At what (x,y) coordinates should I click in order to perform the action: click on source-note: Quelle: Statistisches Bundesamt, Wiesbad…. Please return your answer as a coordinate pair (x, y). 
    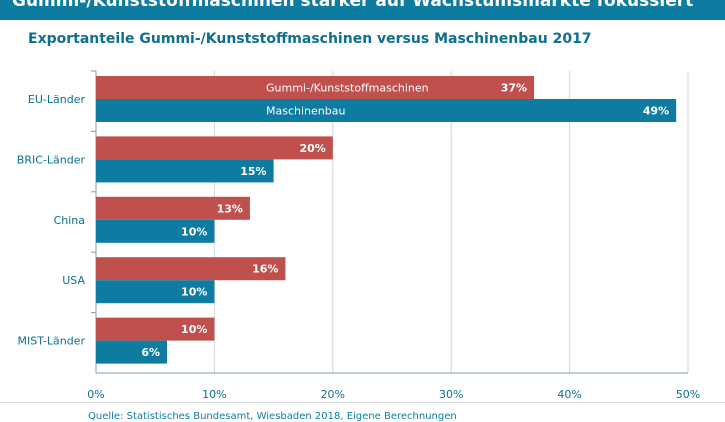
    Looking at the image, I should click on (272, 416).